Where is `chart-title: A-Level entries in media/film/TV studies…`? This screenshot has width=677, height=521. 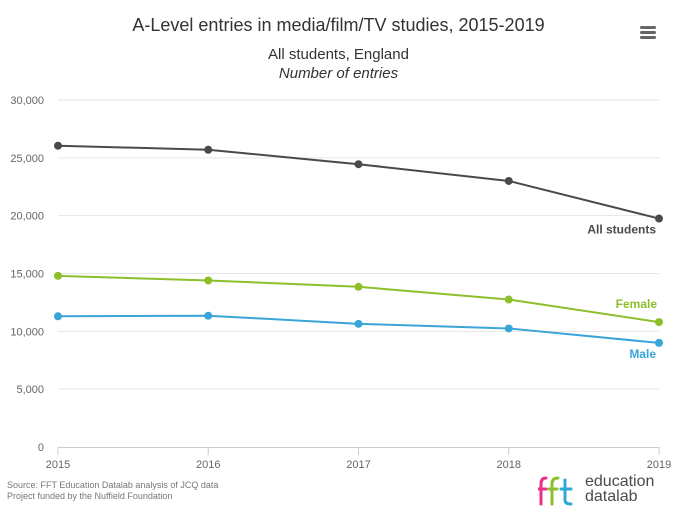
chart-title: A-Level entries in media/film/TV studies… is located at coordinates (338, 25).